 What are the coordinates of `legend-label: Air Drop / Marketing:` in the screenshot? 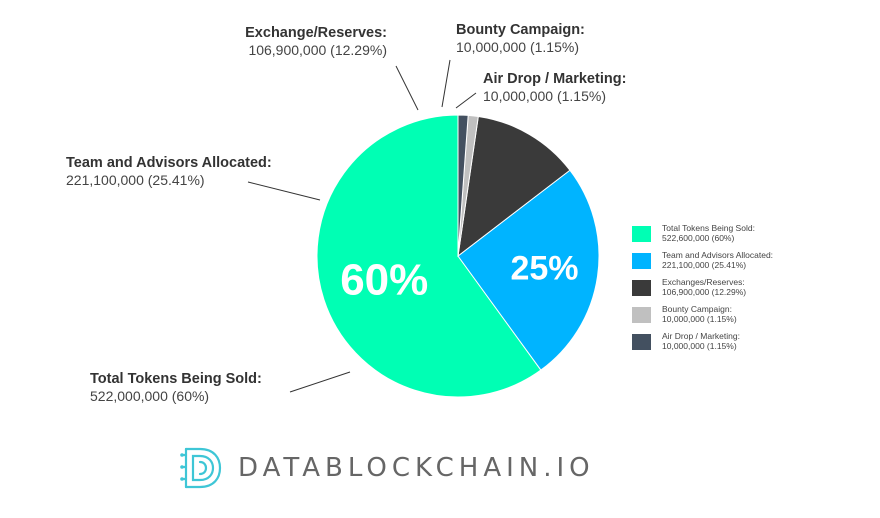 It's located at (701, 336).